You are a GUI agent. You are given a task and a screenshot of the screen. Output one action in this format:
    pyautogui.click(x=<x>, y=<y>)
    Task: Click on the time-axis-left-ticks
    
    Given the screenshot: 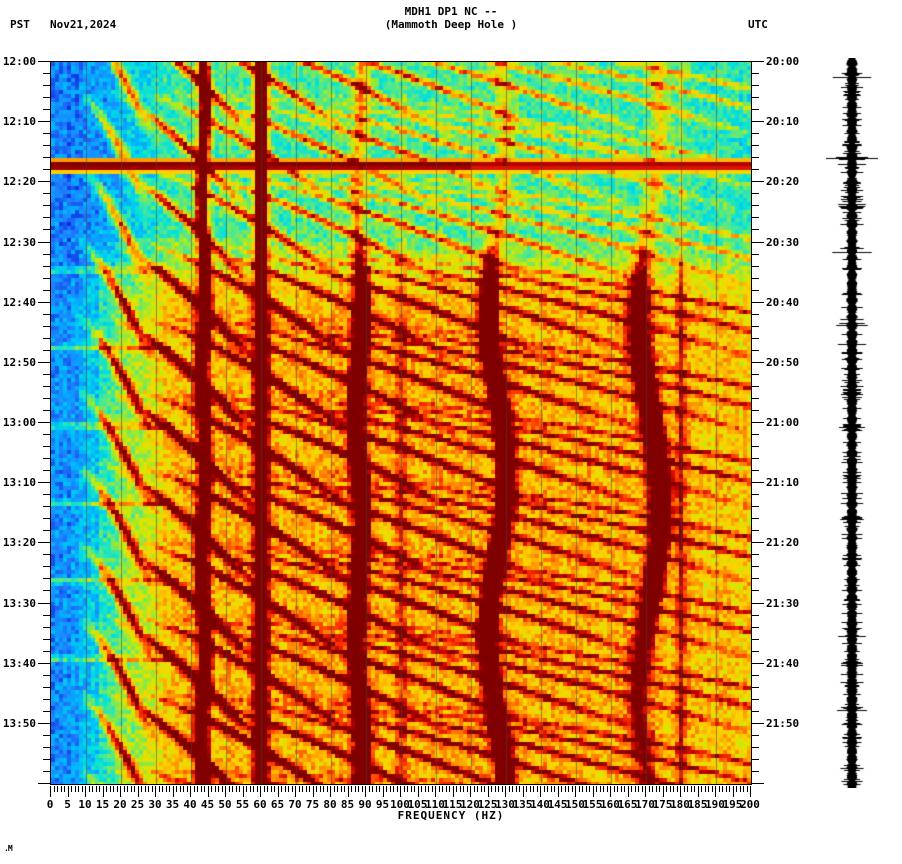 What is the action you would take?
    pyautogui.click(x=44, y=423)
    